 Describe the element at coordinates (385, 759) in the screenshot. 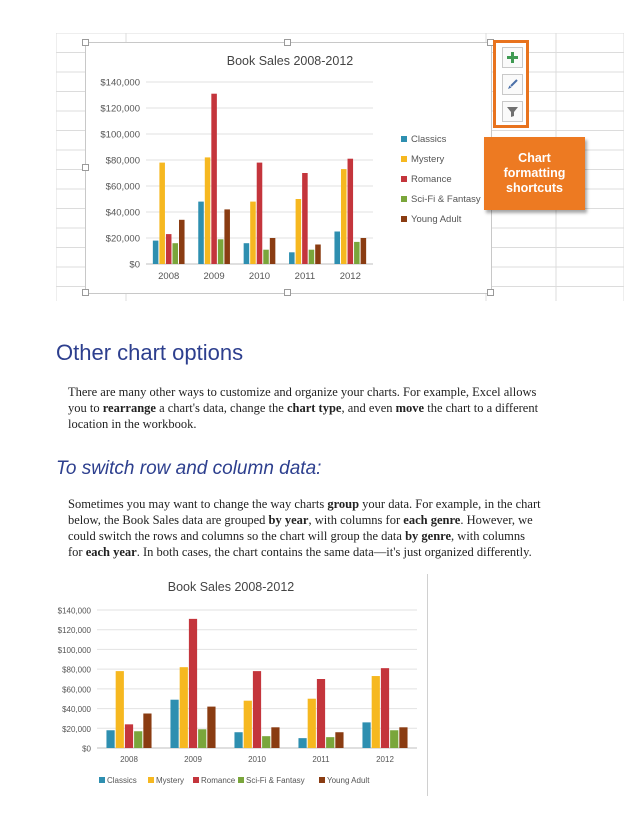

I see `x-tick-label: 2012` at that location.